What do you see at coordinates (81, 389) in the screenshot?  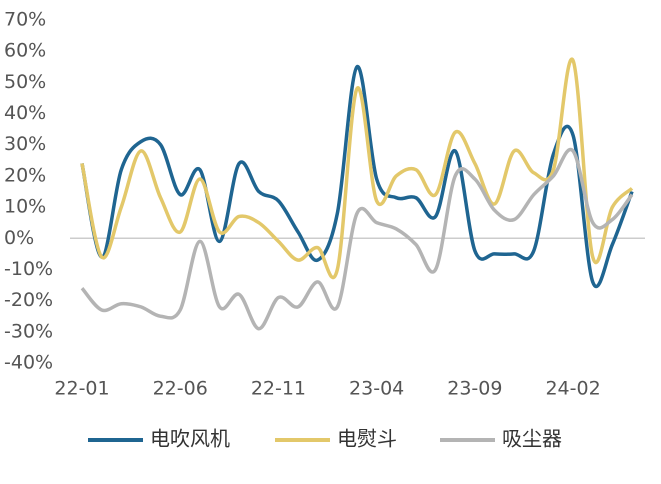 I see `x-tick-label: 22-01` at bounding box center [81, 389].